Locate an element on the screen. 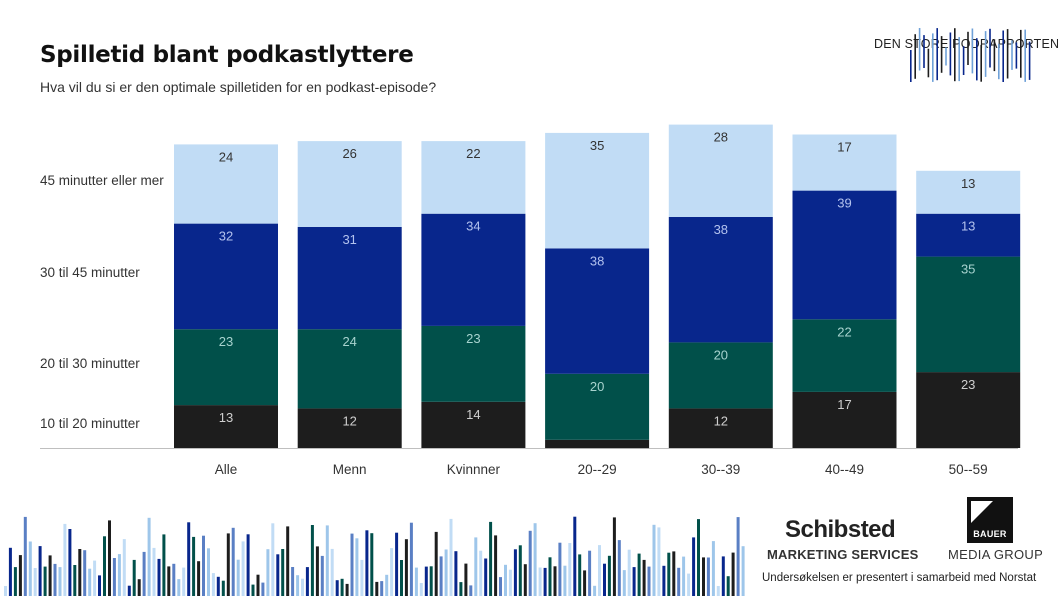 This screenshot has width=1058, height=596. legend-label: 10 til 20 minutter is located at coordinates (90, 423).